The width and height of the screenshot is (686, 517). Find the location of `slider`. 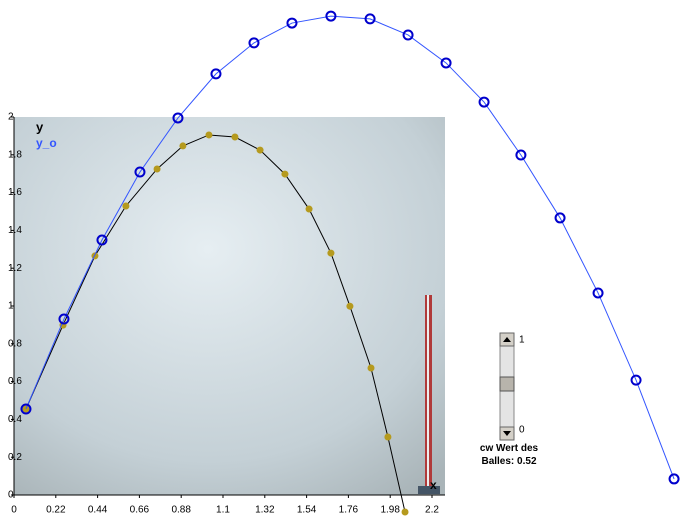

slider is located at coordinates (507, 386).